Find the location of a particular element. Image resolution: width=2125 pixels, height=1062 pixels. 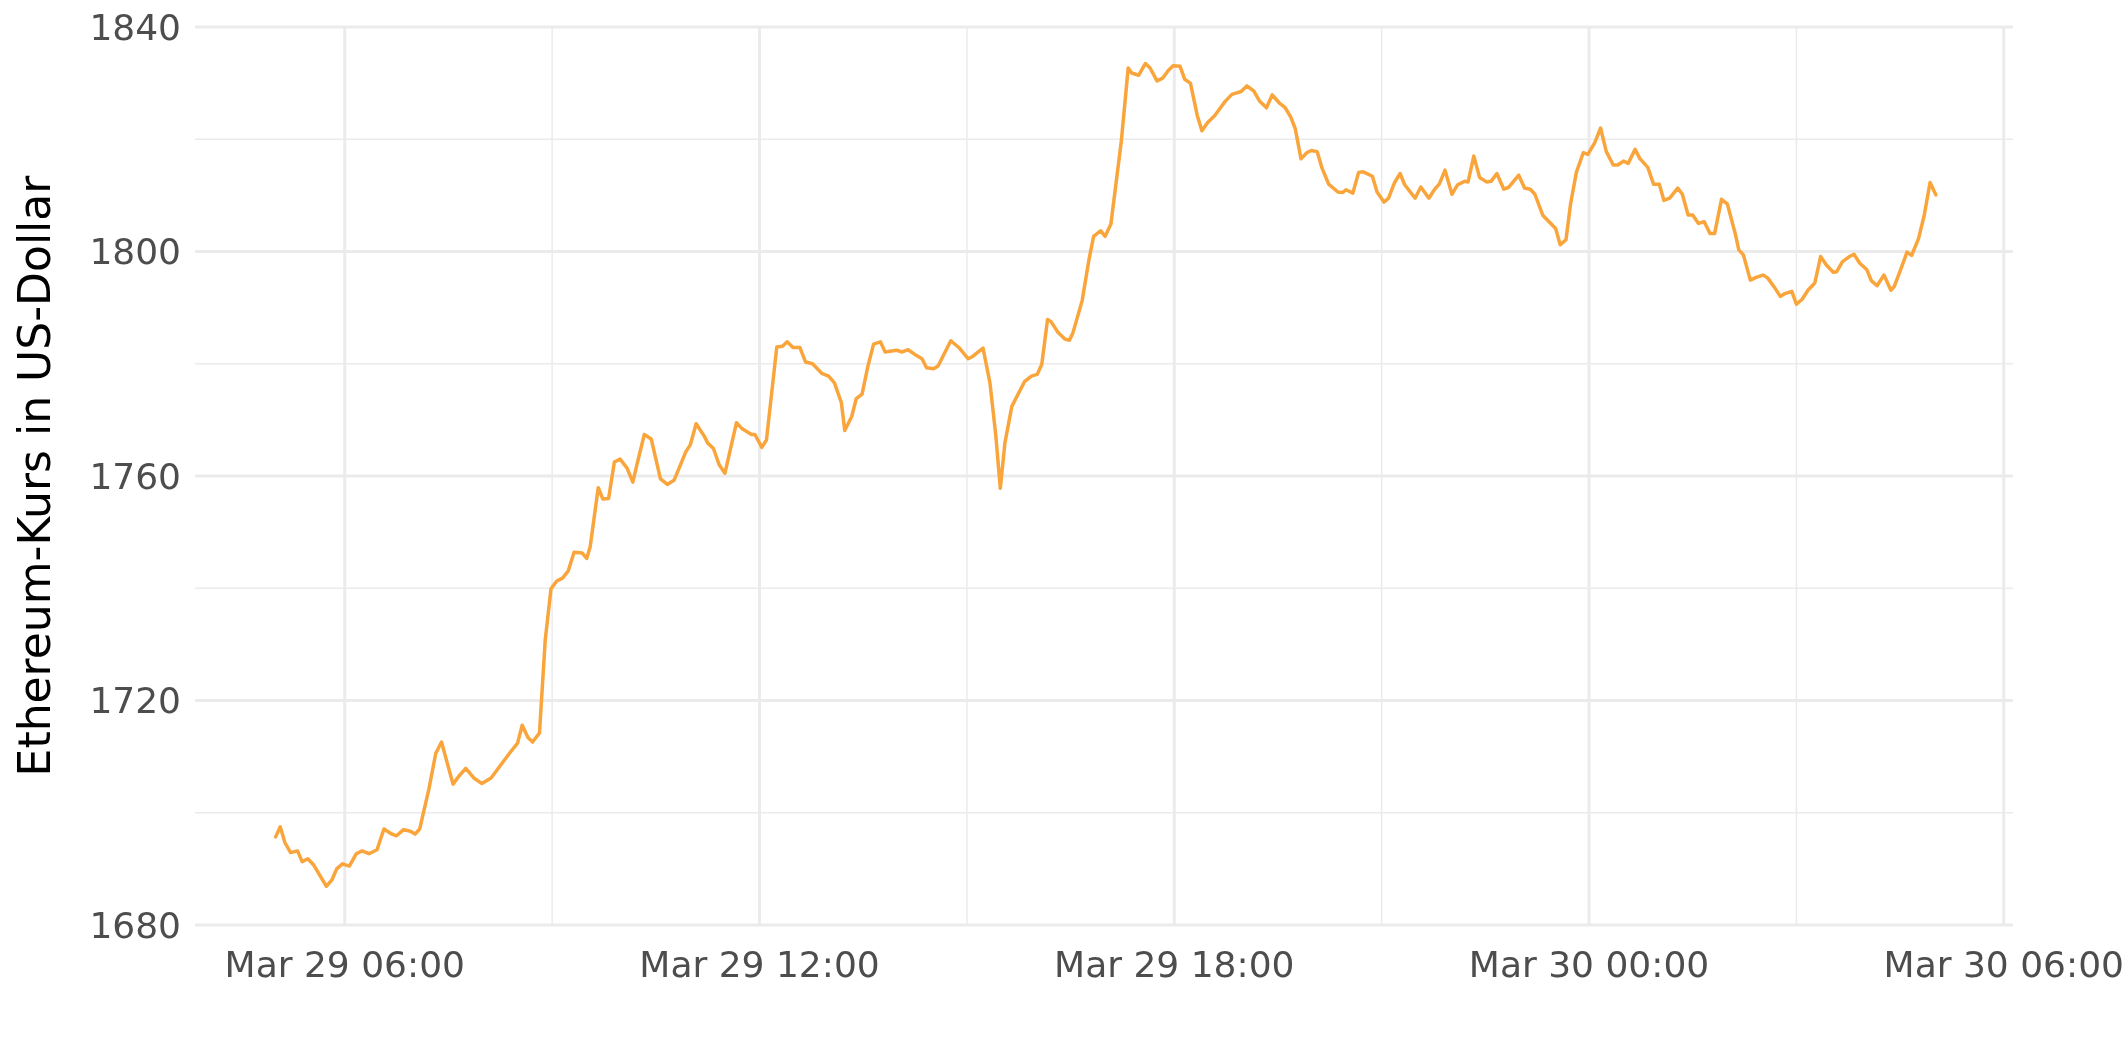

x-tick-label: Mar 29 06:00 is located at coordinates (344, 964).